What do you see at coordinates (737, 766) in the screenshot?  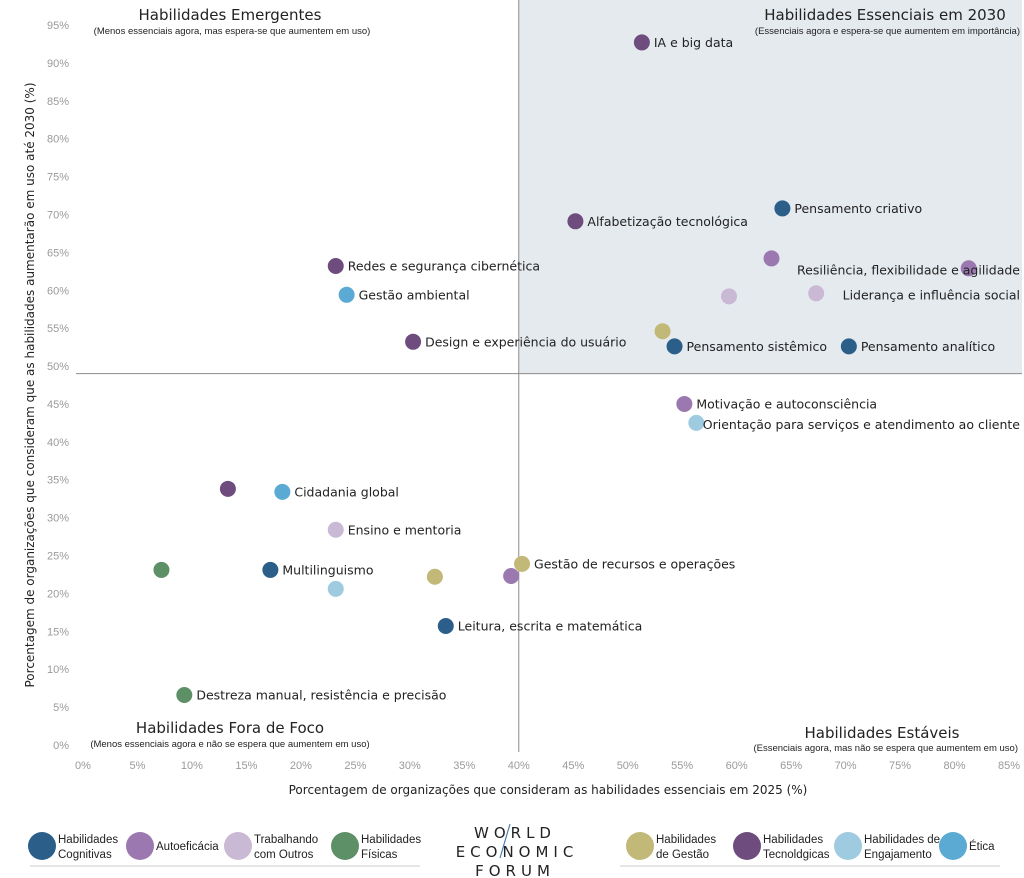 I see `x-tick-label: 60%` at bounding box center [737, 766].